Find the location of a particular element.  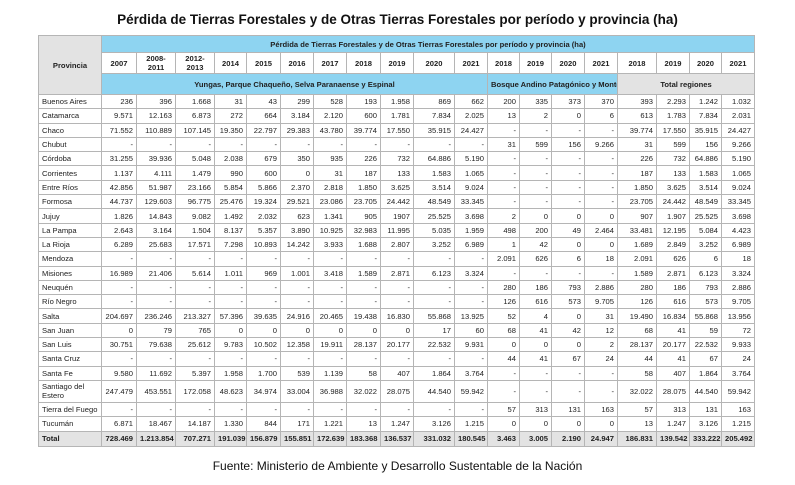

value-cell: 17.550 is located at coordinates (673, 130).